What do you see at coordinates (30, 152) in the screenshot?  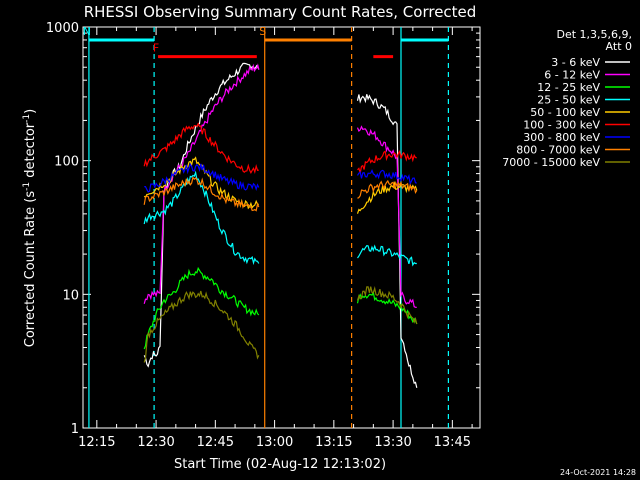 I see `y-axis-label-mid: detector` at bounding box center [30, 152].